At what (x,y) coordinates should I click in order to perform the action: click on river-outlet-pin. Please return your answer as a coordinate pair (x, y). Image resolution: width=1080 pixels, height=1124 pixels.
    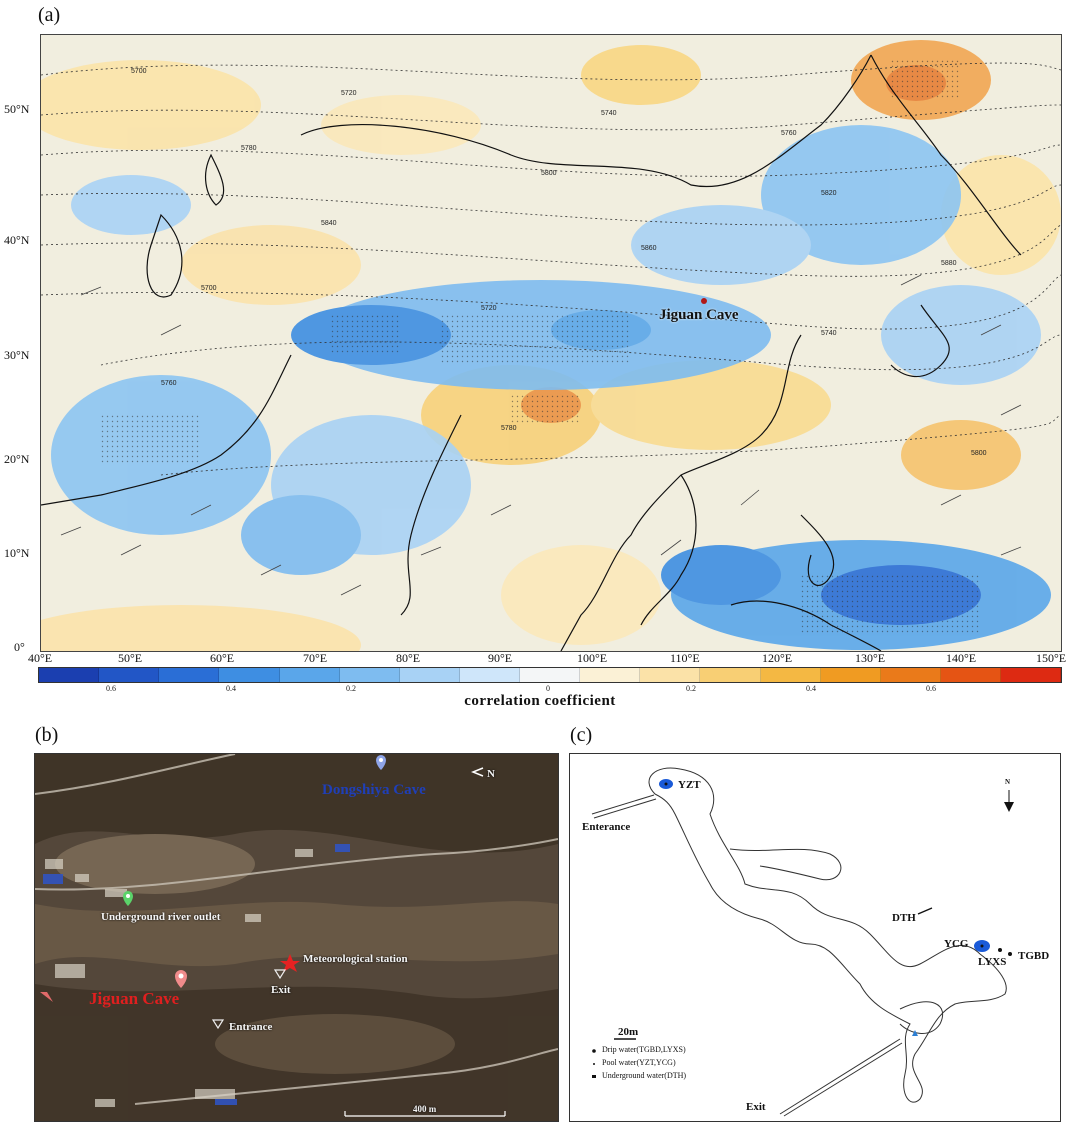
    Looking at the image, I should click on (128, 898).